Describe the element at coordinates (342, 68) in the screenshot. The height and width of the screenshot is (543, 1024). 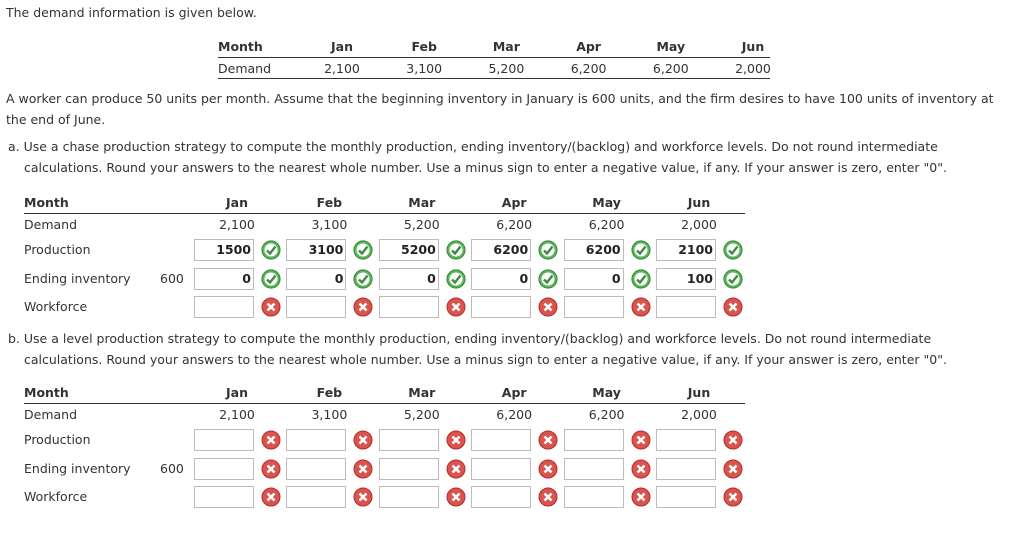
I see `demand-value: 2,100` at that location.